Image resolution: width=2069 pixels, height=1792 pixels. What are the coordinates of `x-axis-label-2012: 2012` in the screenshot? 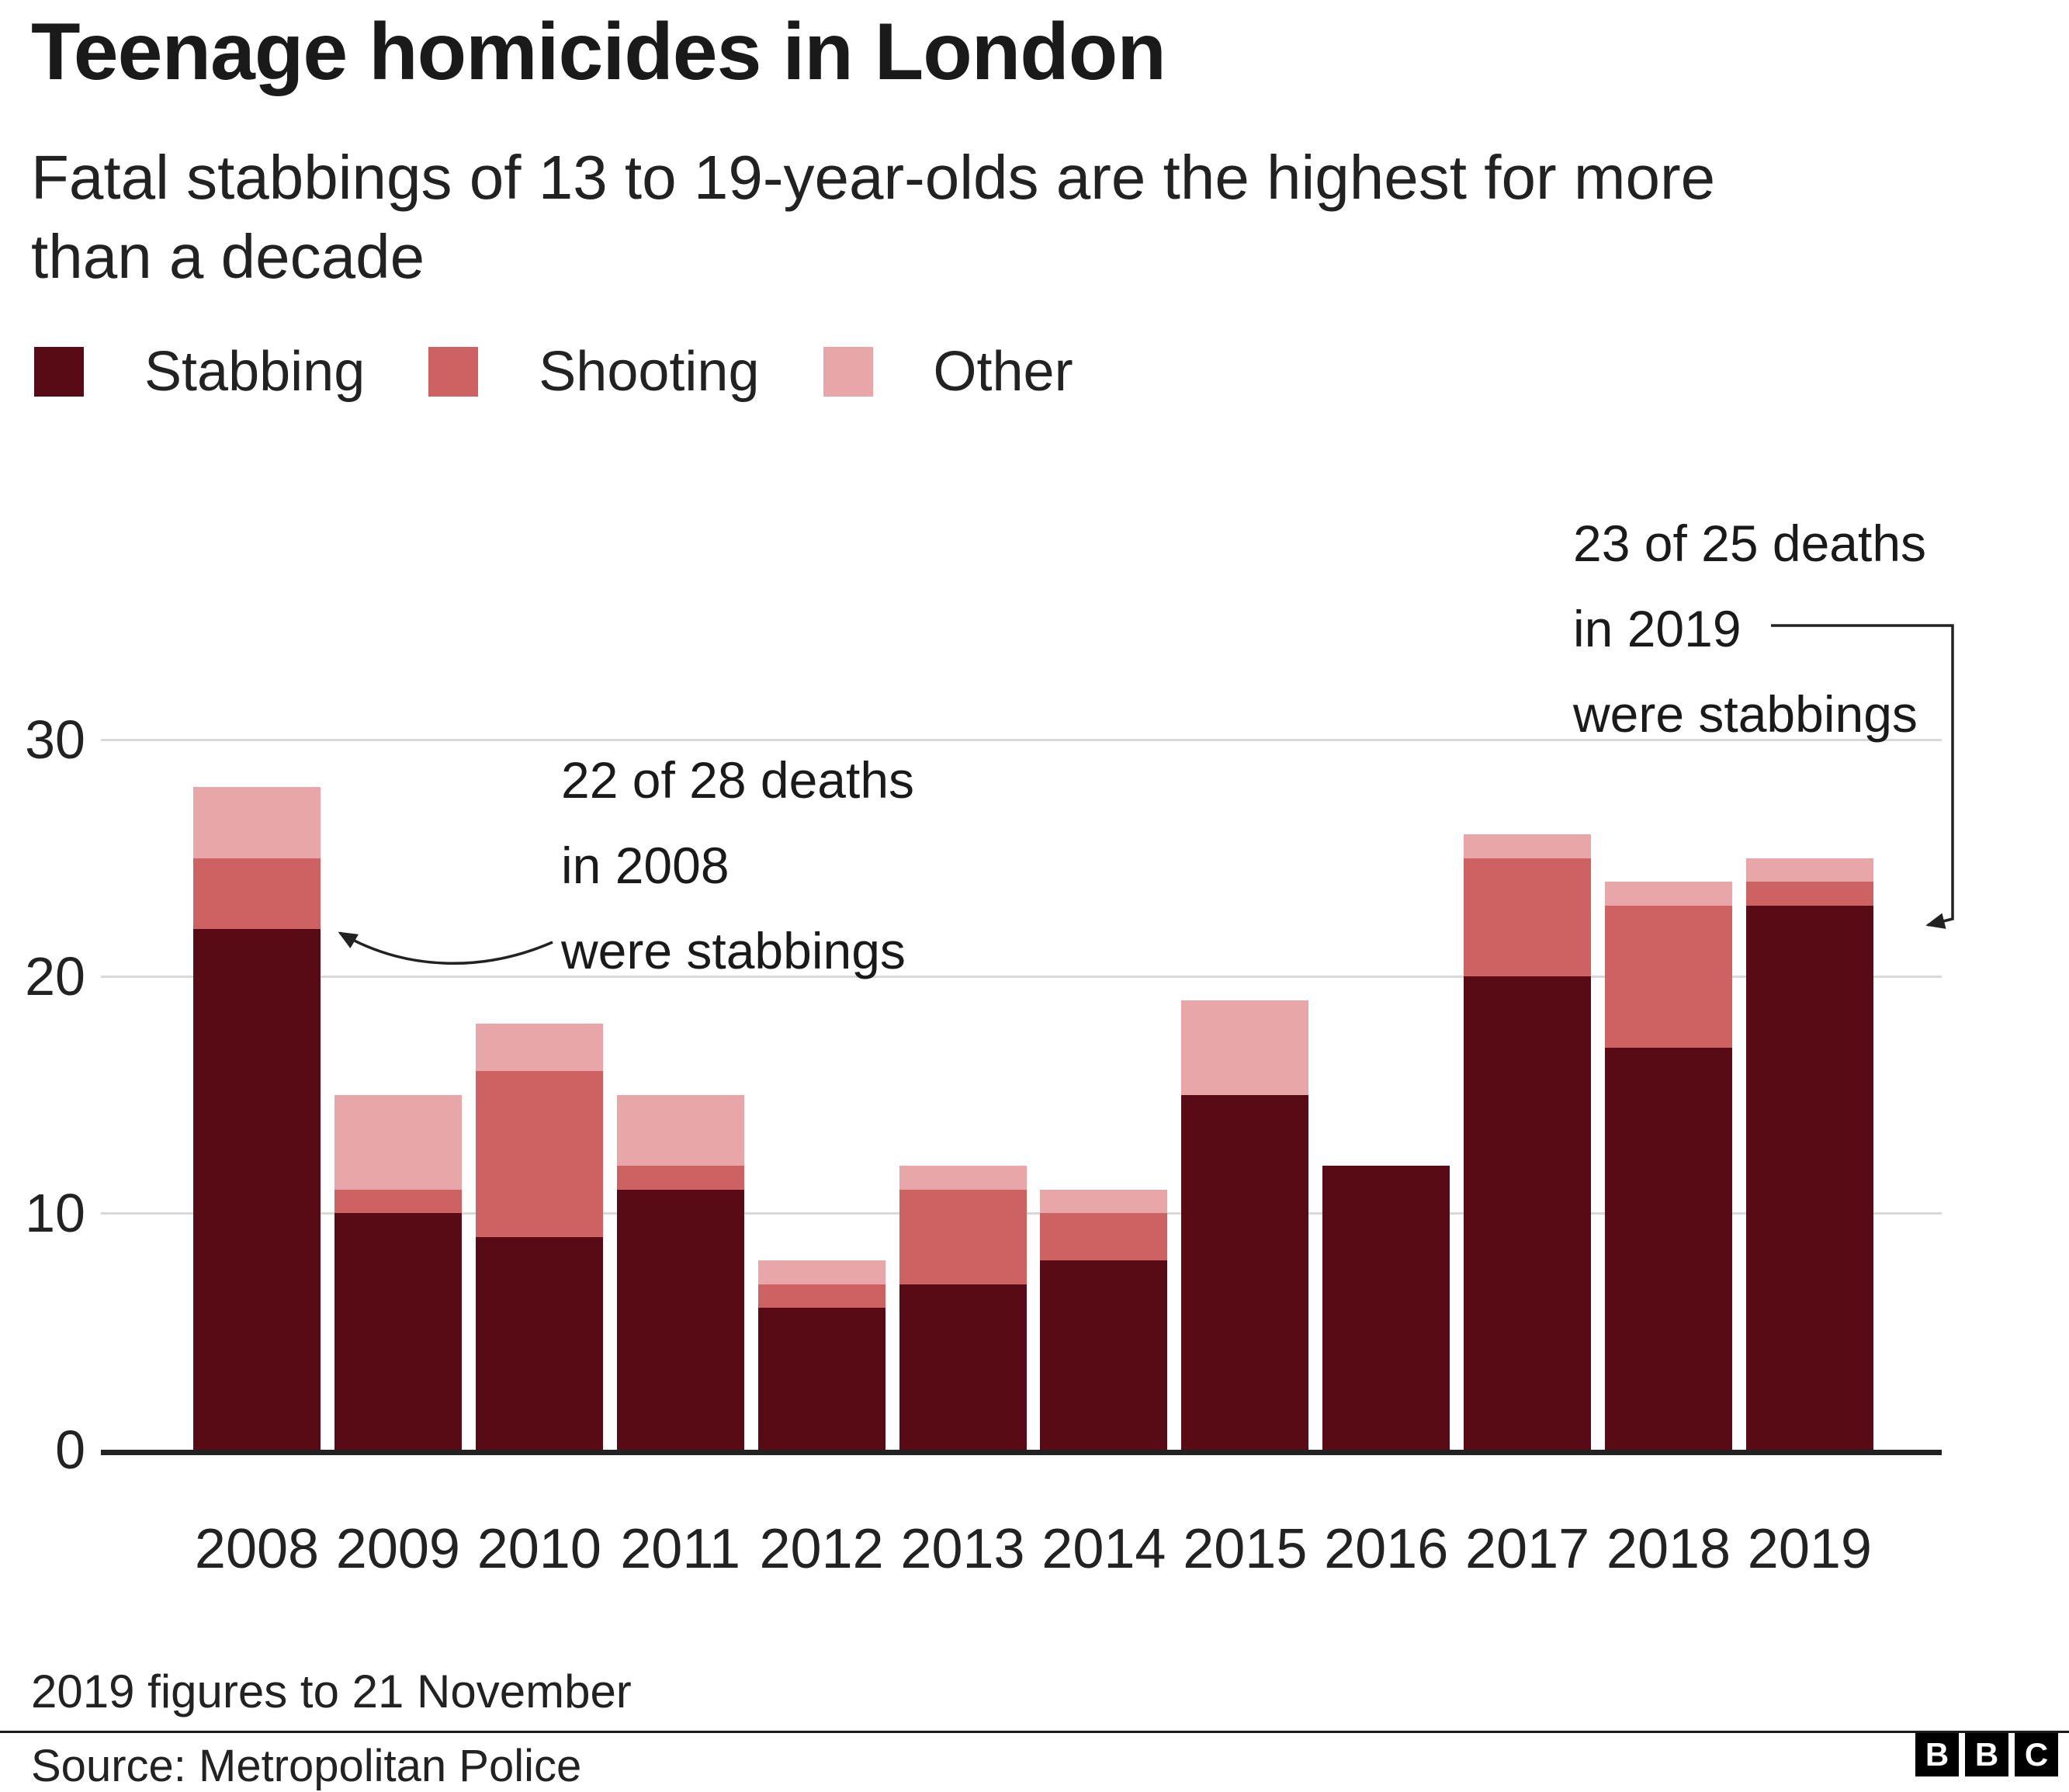 It's located at (821, 1549).